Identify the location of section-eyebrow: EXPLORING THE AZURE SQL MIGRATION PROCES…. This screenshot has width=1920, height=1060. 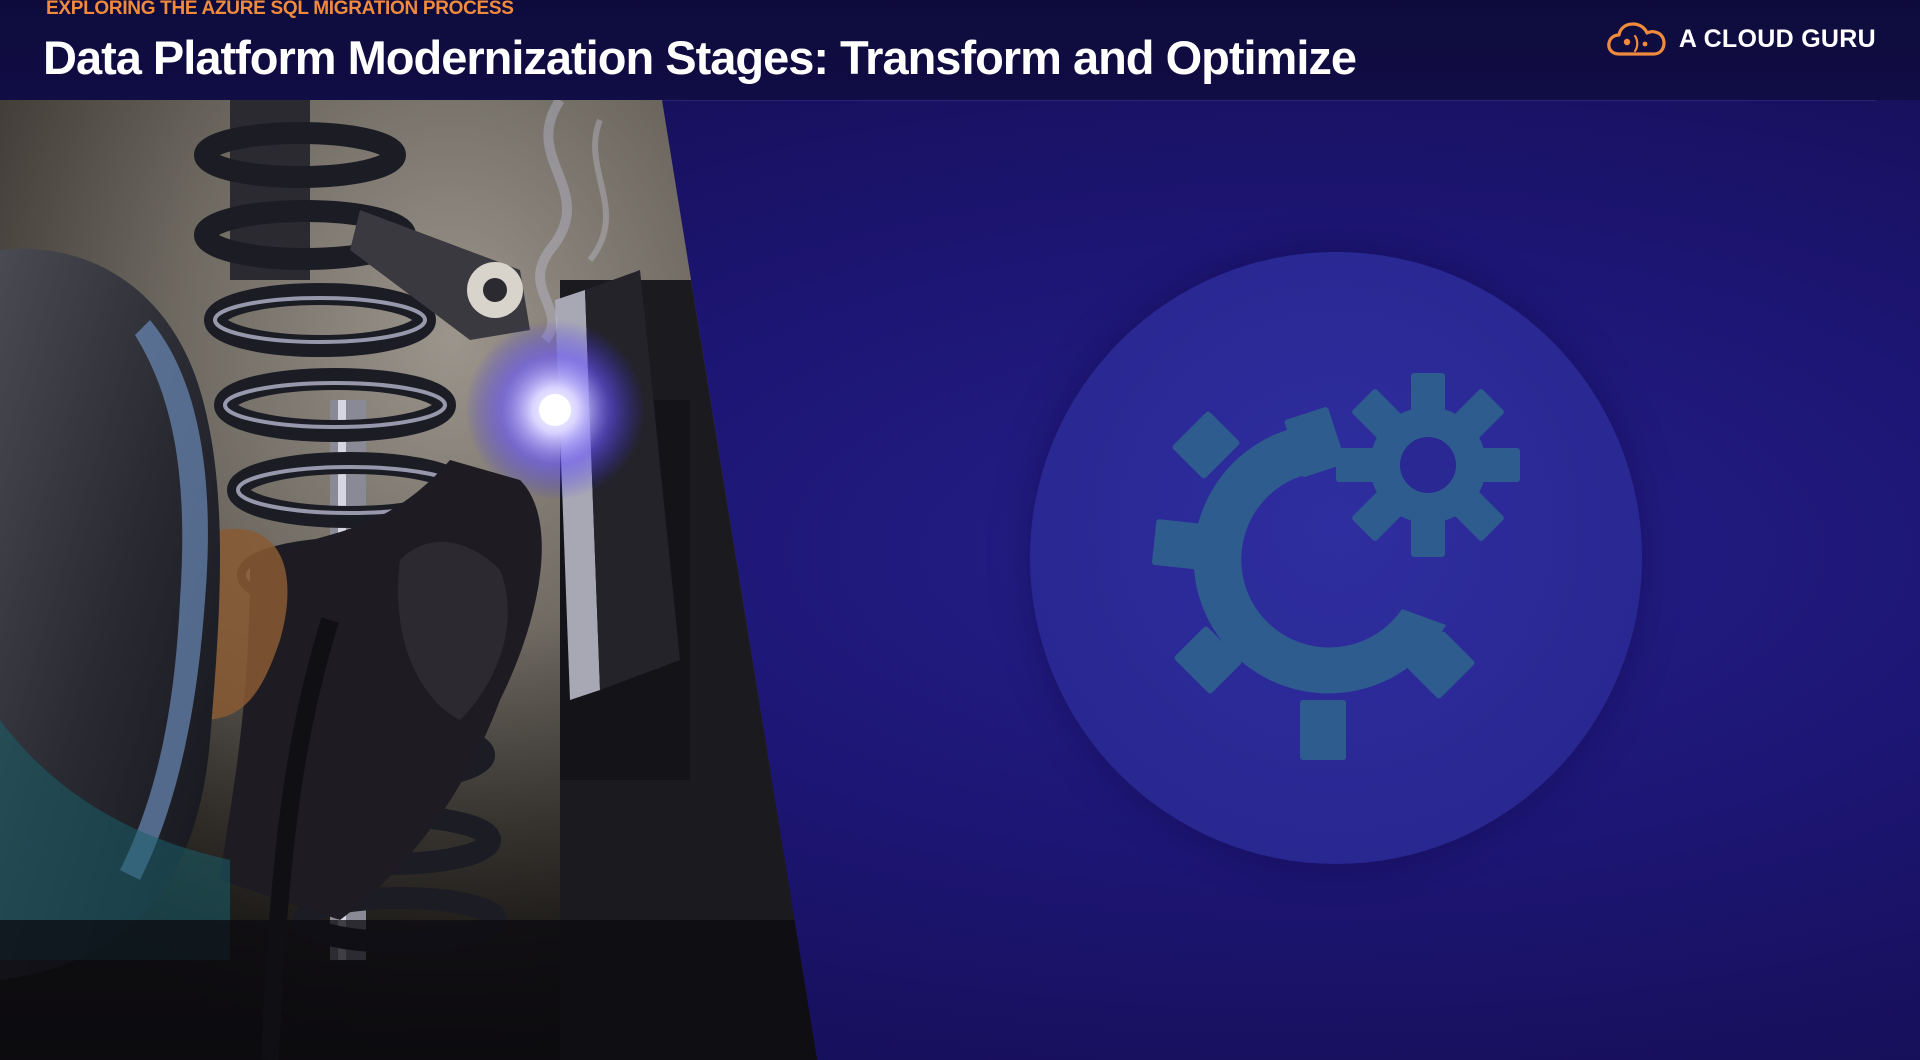
(280, 9).